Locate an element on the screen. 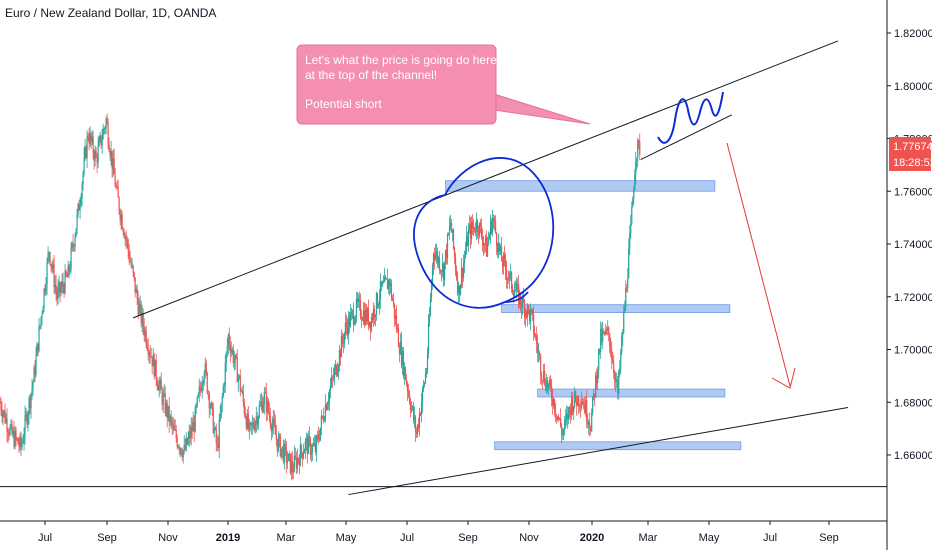 The image size is (932, 550). wave-projection is located at coordinates (690, 117).